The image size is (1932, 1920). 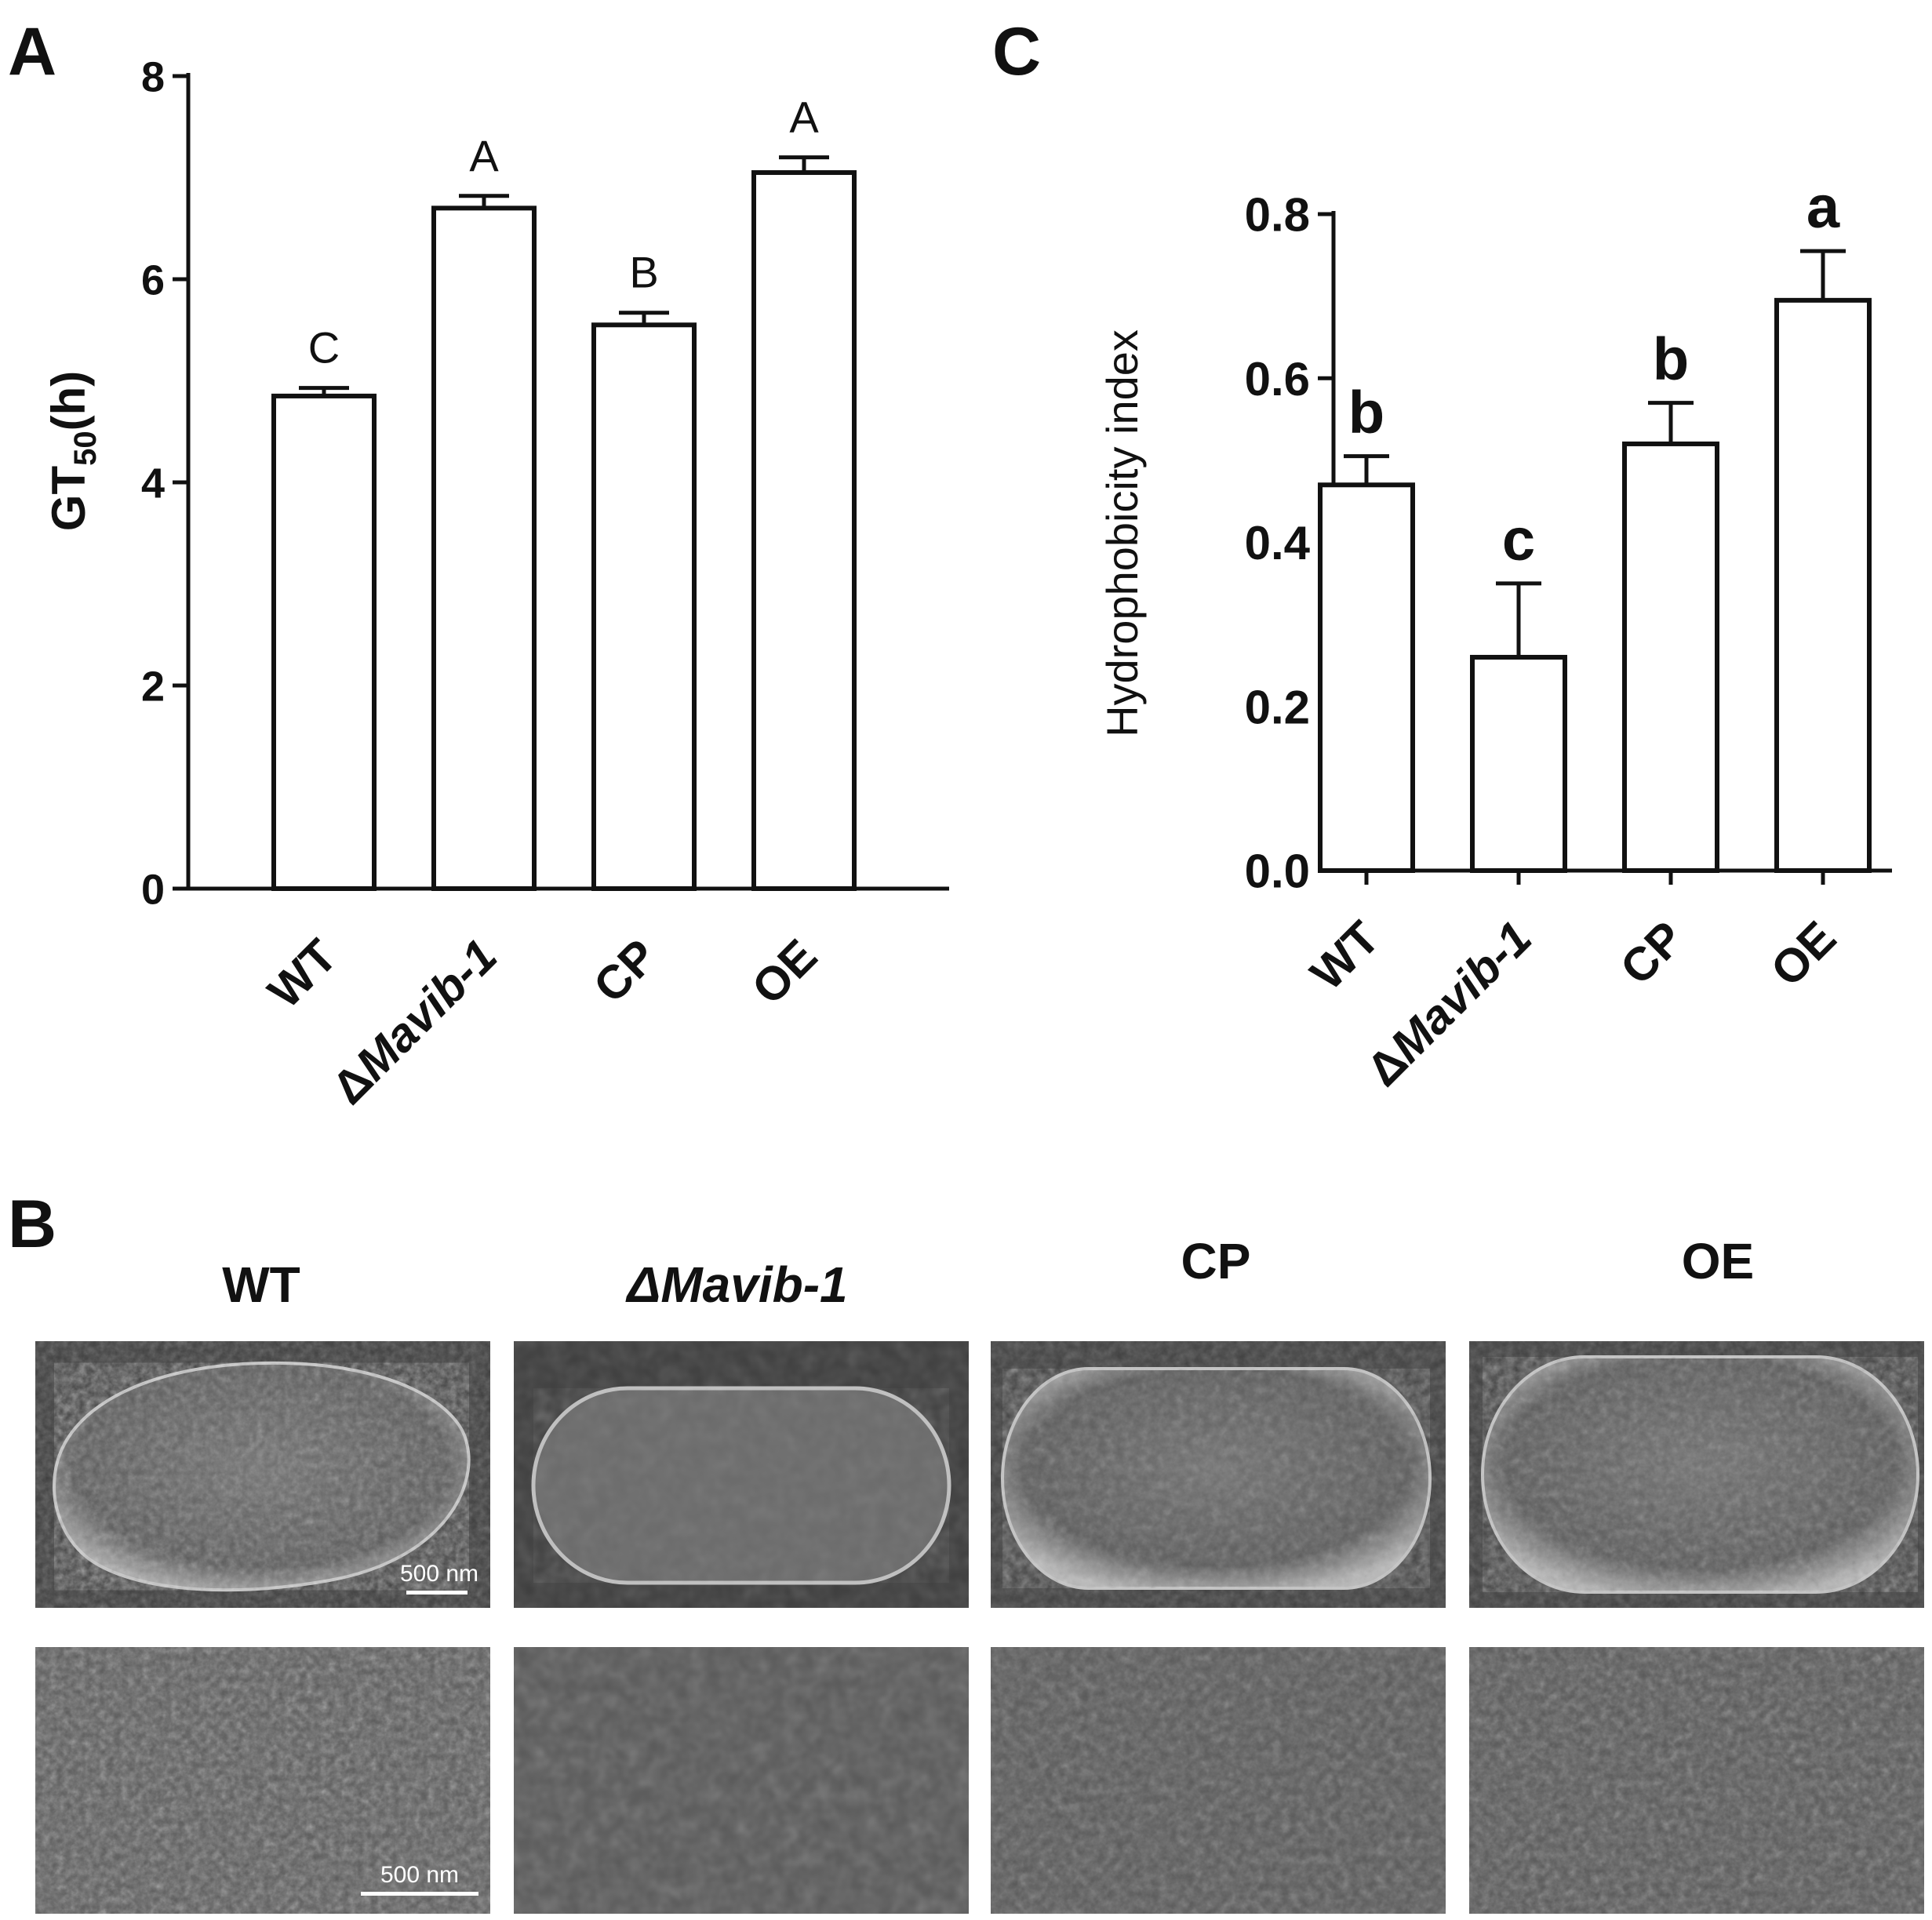 I want to click on sem-image-mavib1-whole, so click(x=741, y=1474).